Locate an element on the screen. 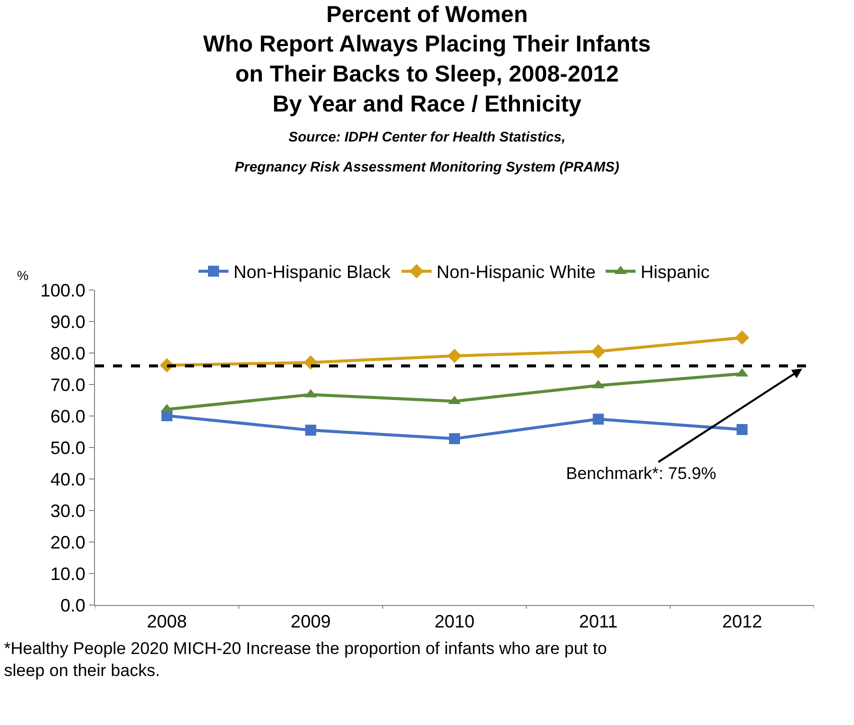 This screenshot has height=725, width=854. y-tick-label: 90.0 is located at coordinates (68, 322).